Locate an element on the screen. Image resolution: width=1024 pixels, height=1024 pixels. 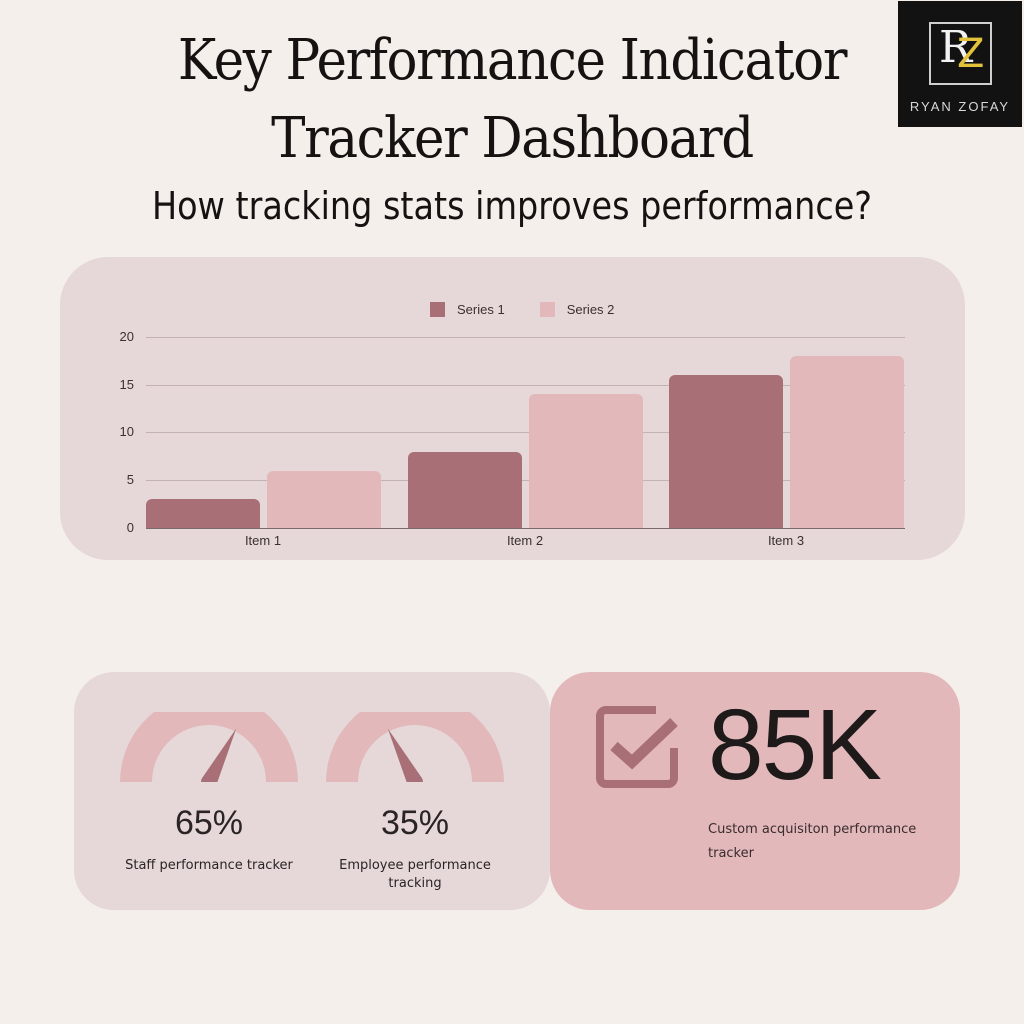
brand-logo: R Z RYAN ZOFAY is located at coordinates (960, 64).